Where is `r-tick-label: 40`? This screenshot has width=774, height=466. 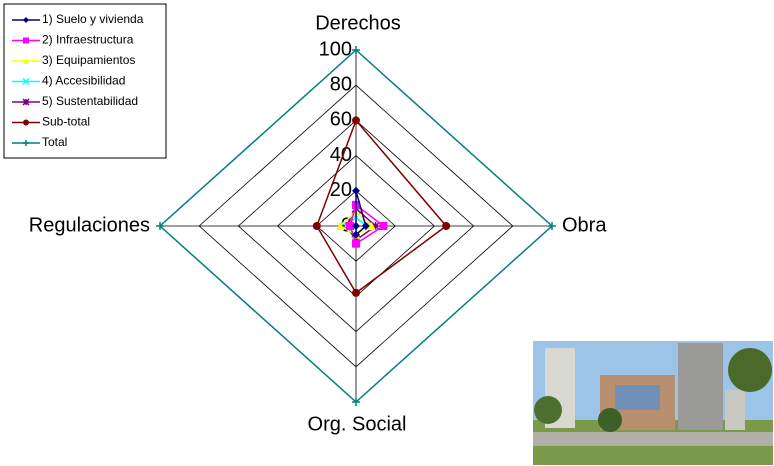 r-tick-label: 40 is located at coordinates (341, 155).